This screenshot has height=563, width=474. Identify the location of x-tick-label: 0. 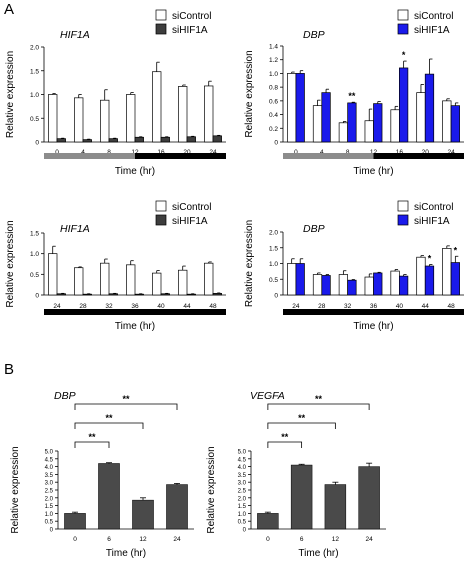
(268, 539).